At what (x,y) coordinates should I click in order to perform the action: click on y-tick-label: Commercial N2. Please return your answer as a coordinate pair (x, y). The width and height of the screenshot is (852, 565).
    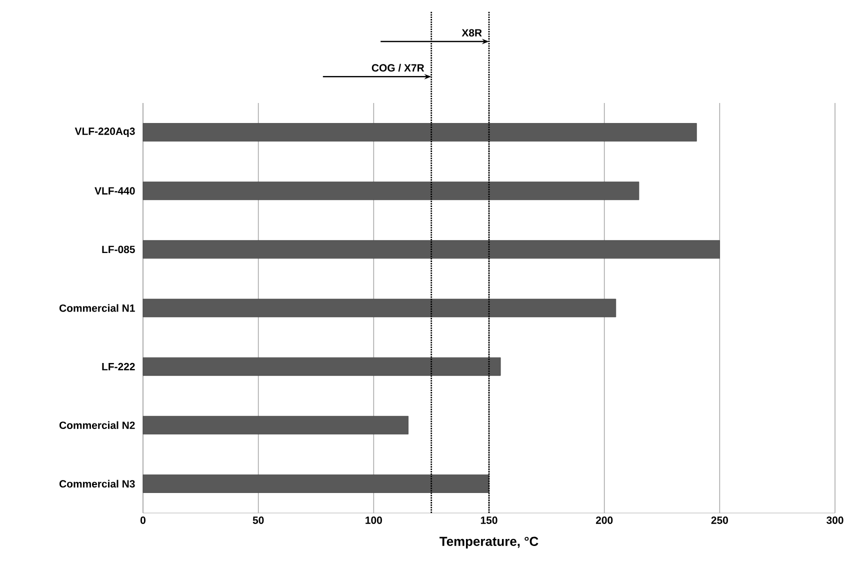
    Looking at the image, I should click on (97, 425).